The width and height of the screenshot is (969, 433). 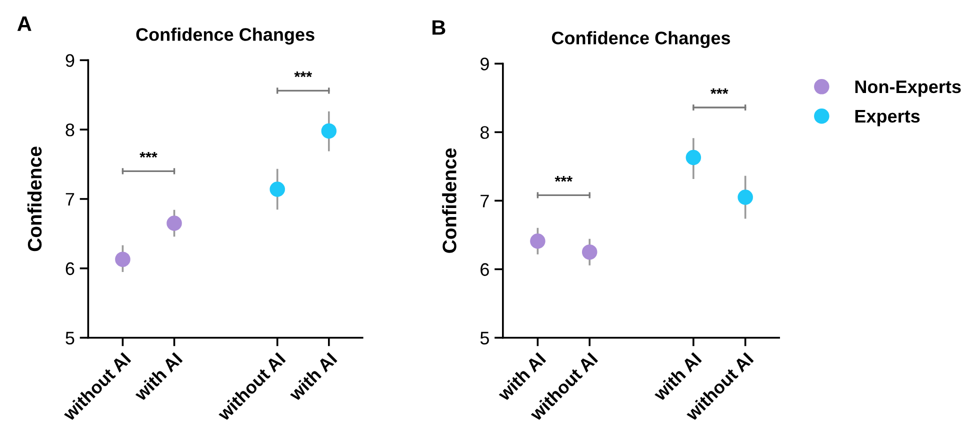 What do you see at coordinates (908, 88) in the screenshot?
I see `legend-label: Non-Experts` at bounding box center [908, 88].